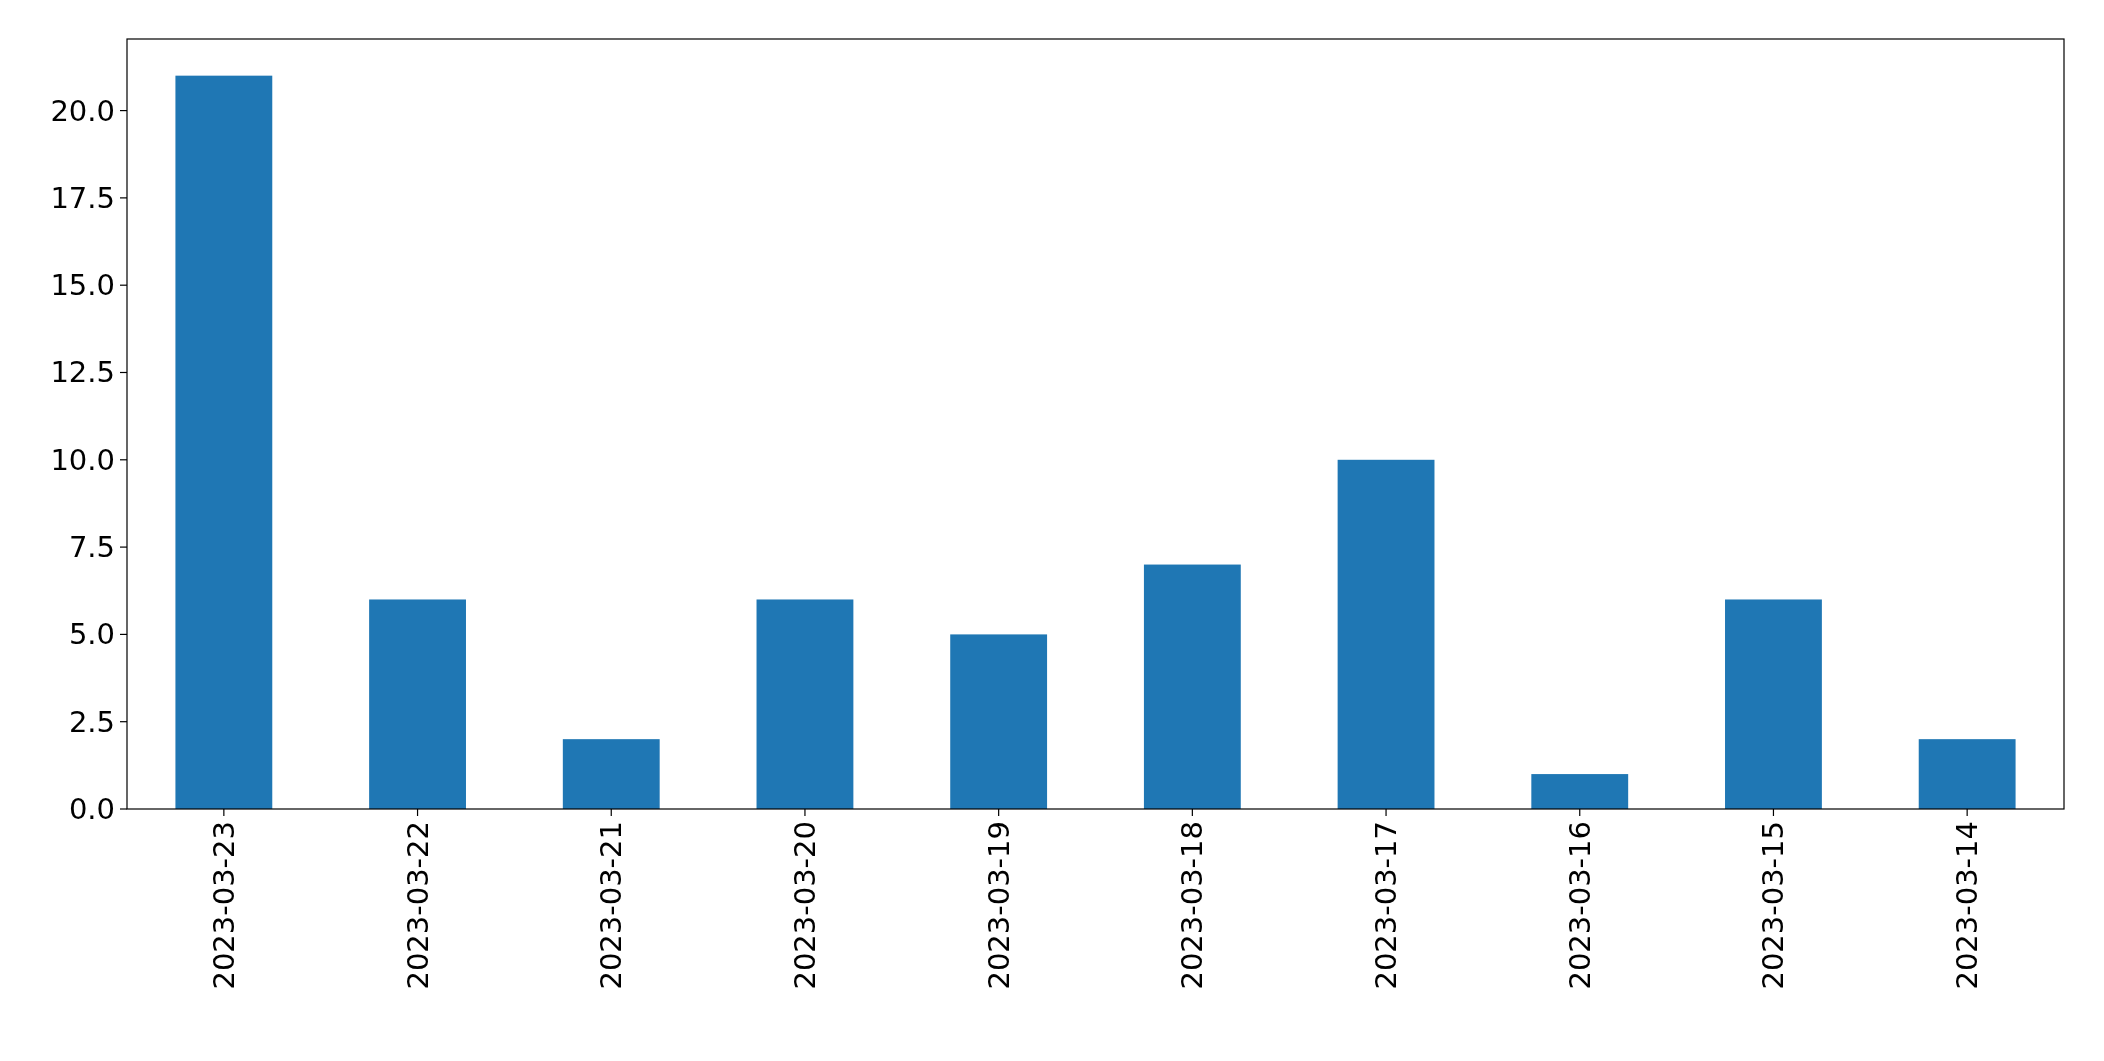 This screenshot has width=2104, height=1061. I want to click on y-tick-label: 12.5, so click(82, 372).